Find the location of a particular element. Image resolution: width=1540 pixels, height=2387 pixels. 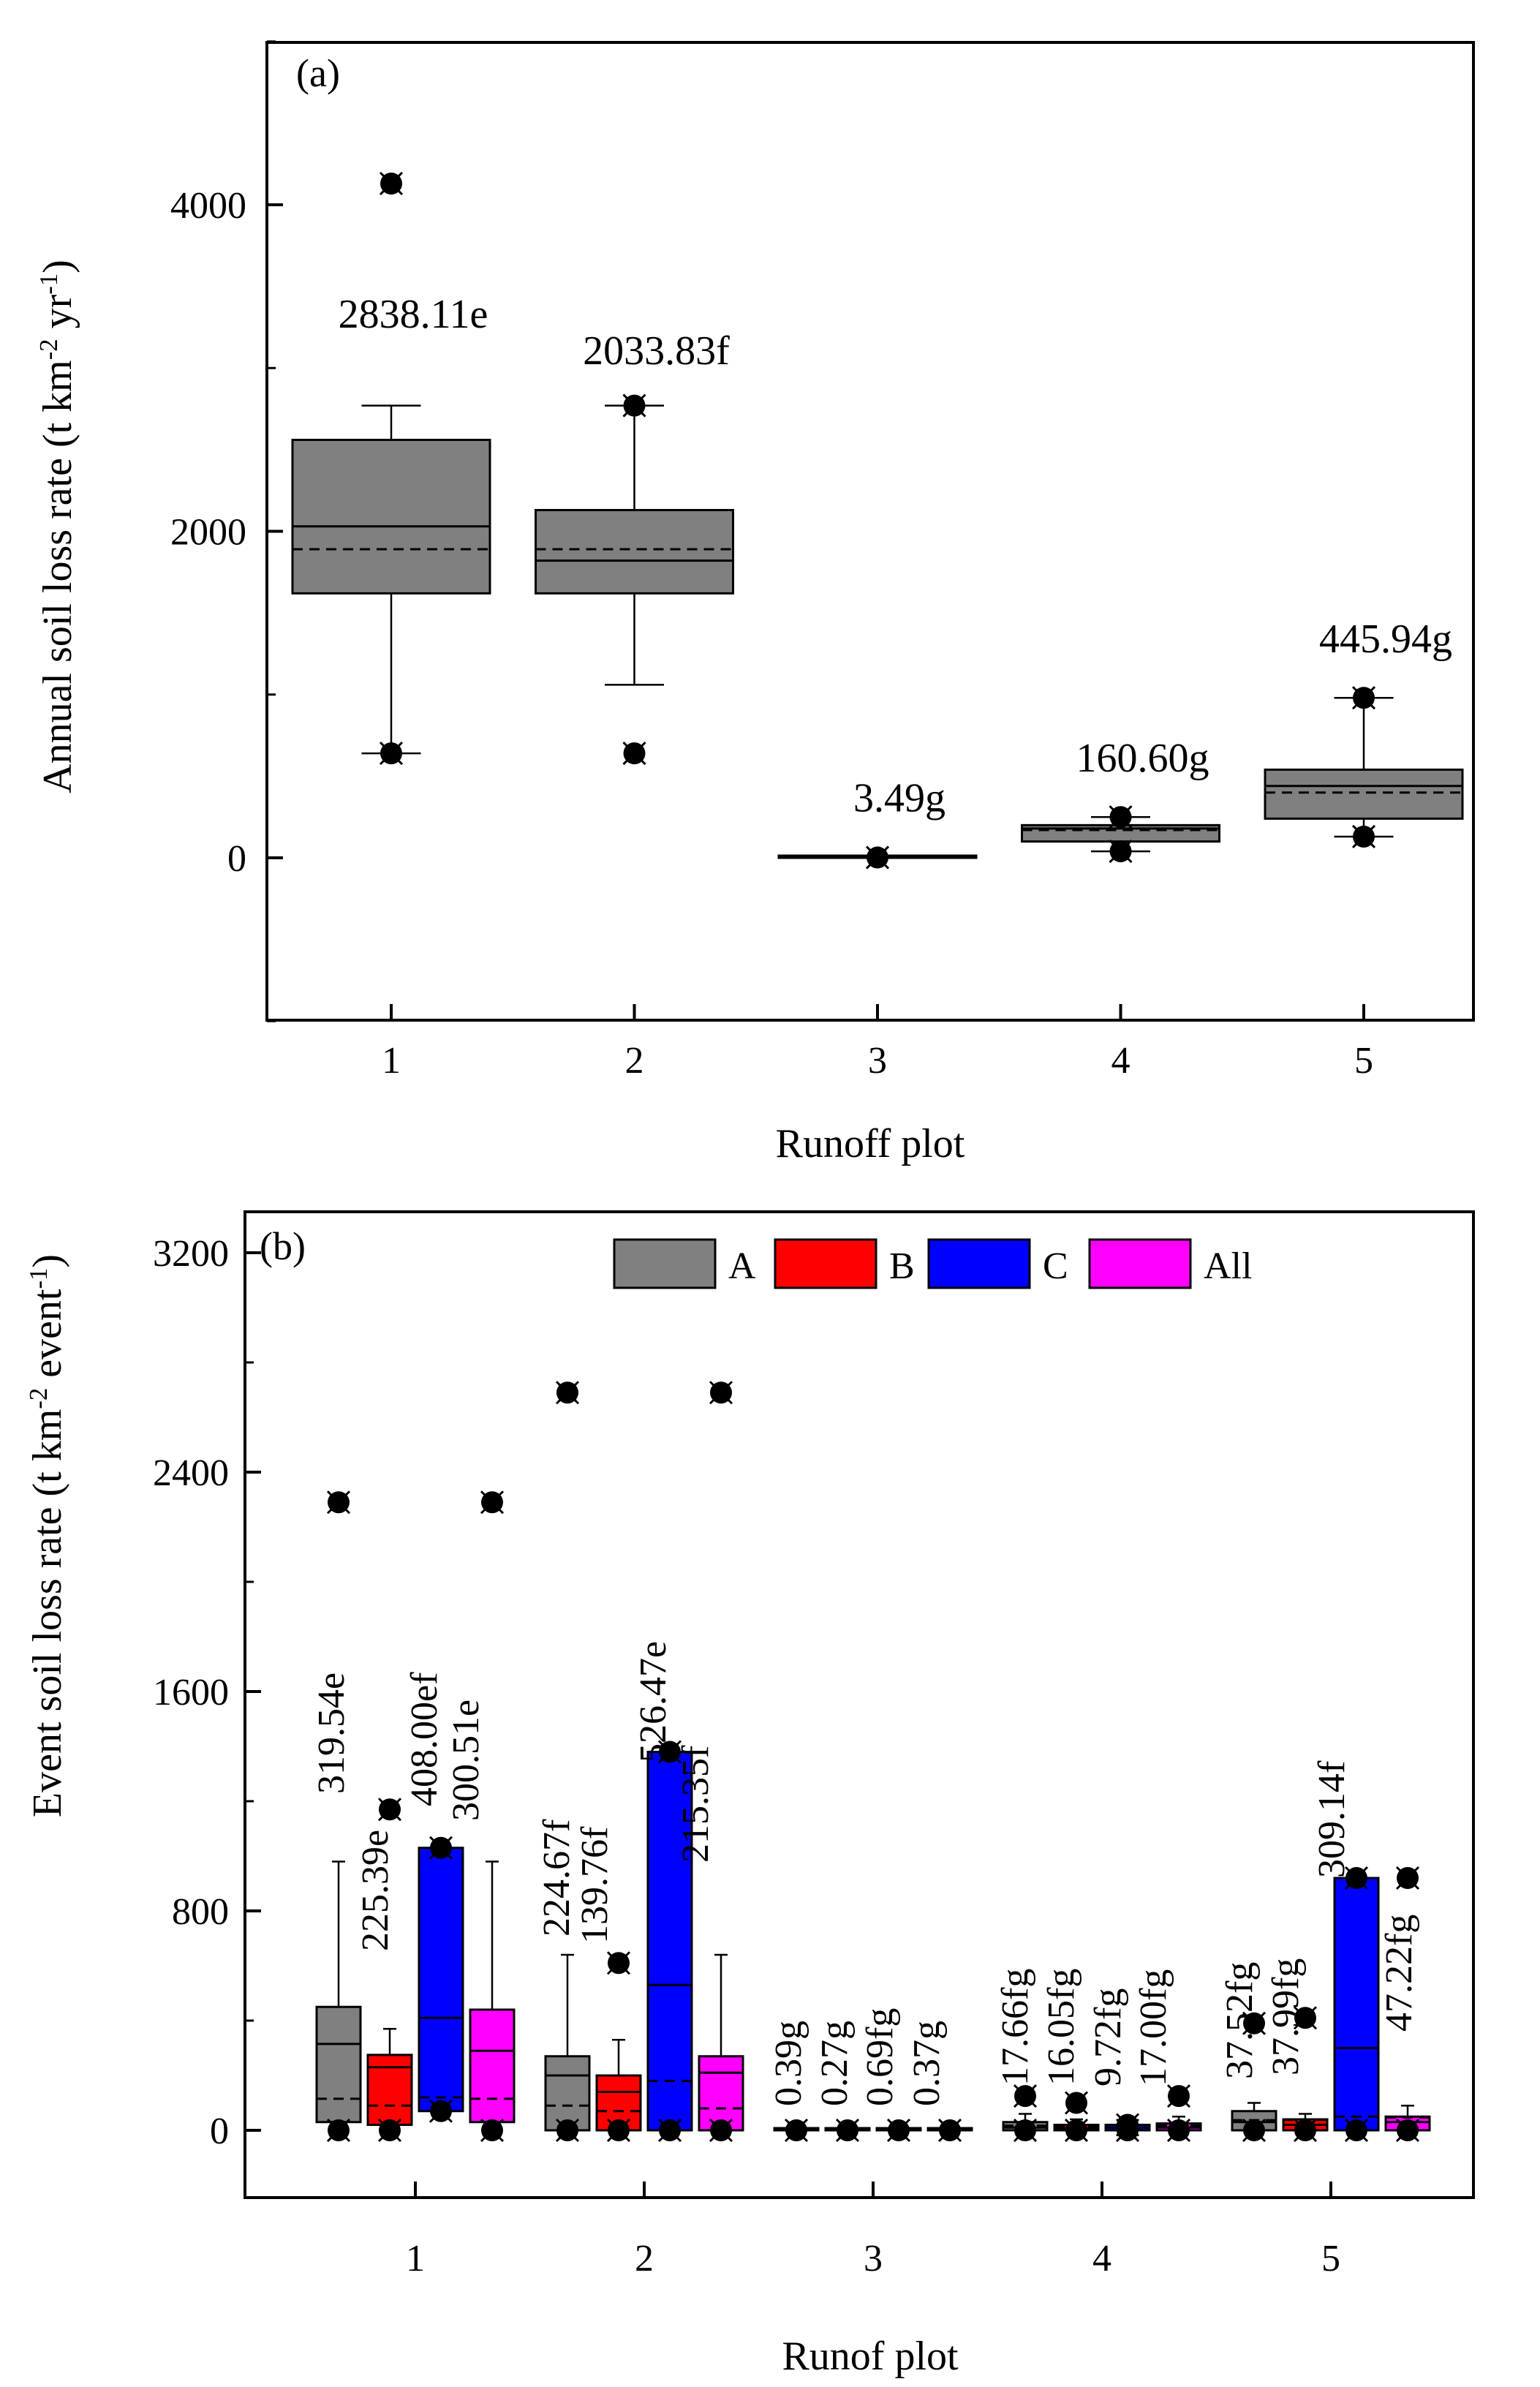

data-label: 215.35f is located at coordinates (696, 1804).